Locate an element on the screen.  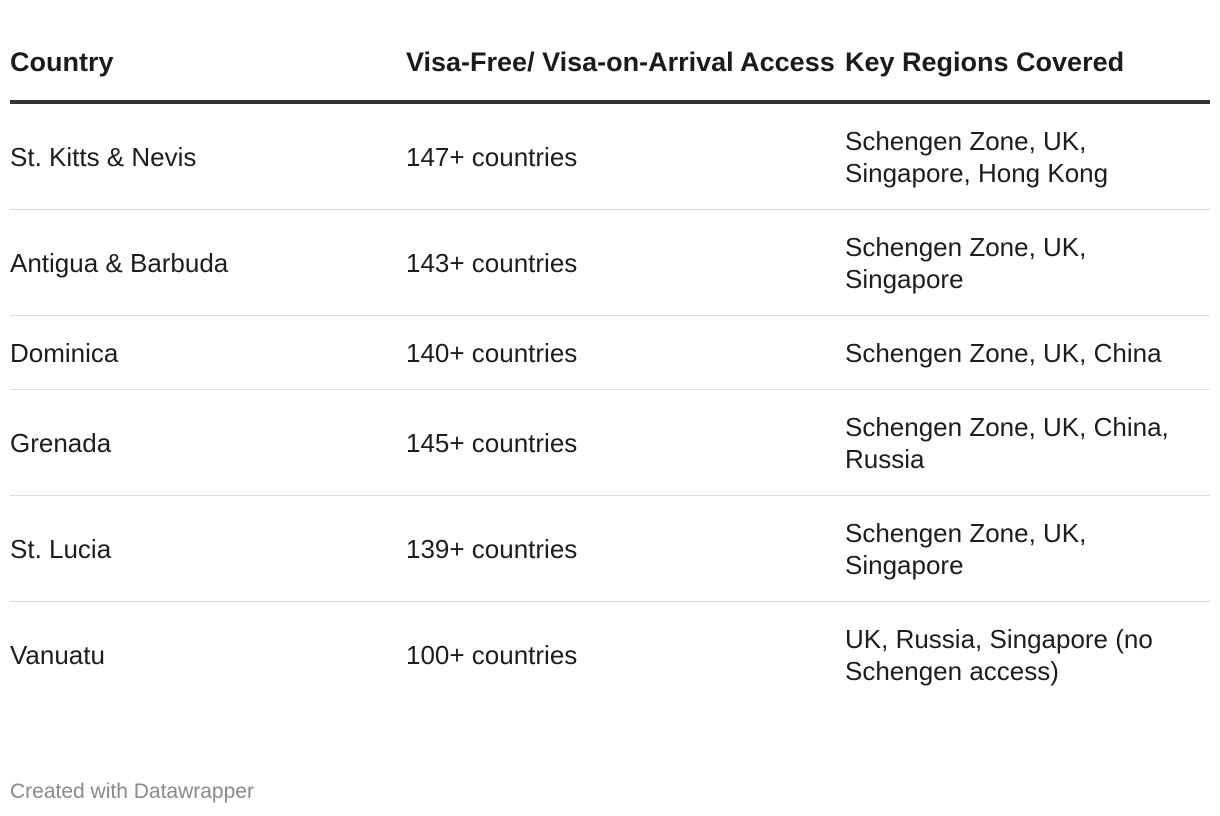
cell-country: St. Lucia is located at coordinates (208, 548).